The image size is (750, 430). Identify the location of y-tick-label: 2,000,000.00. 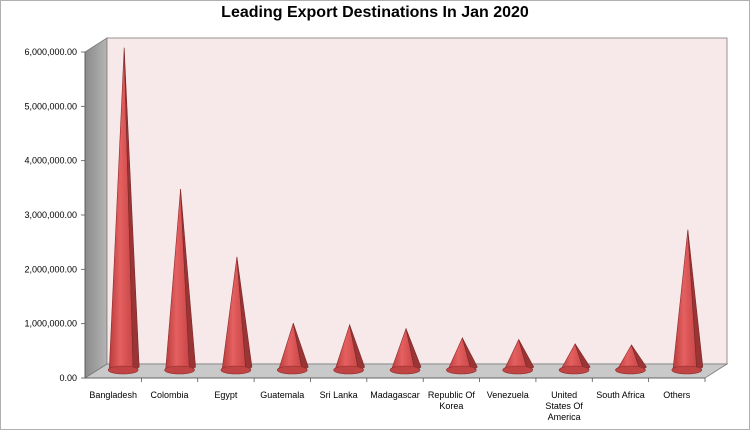
(50, 269).